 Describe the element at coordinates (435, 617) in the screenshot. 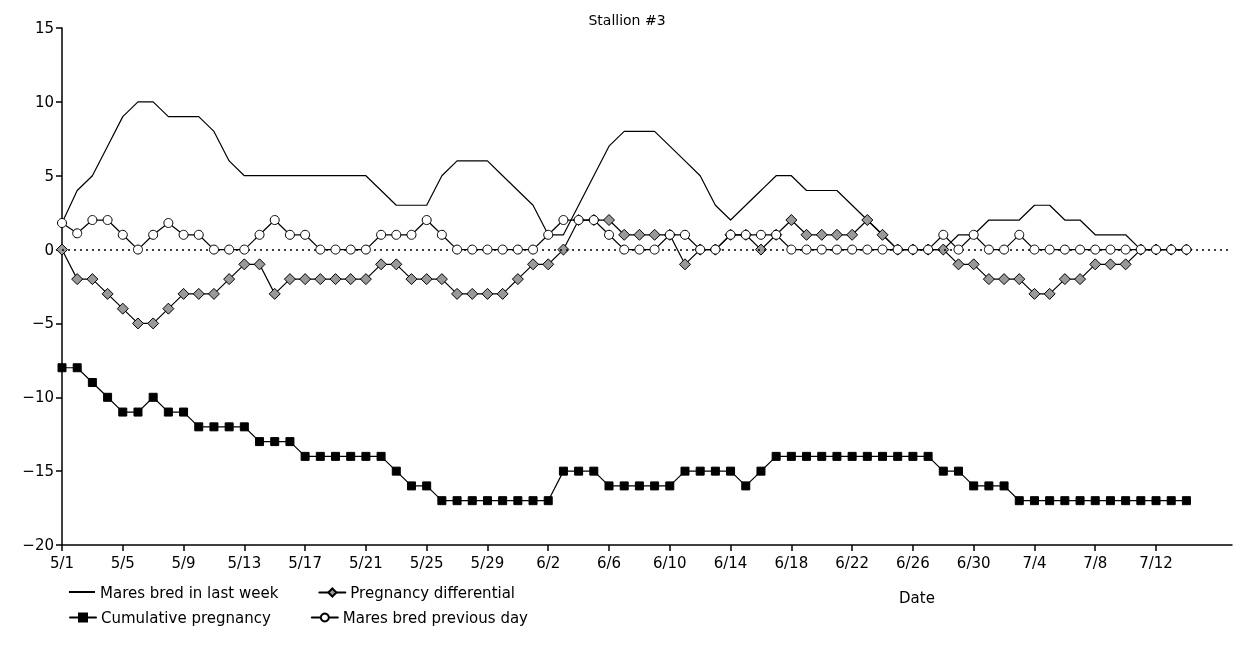

I see `legend-label: Mares bred previous day` at that location.